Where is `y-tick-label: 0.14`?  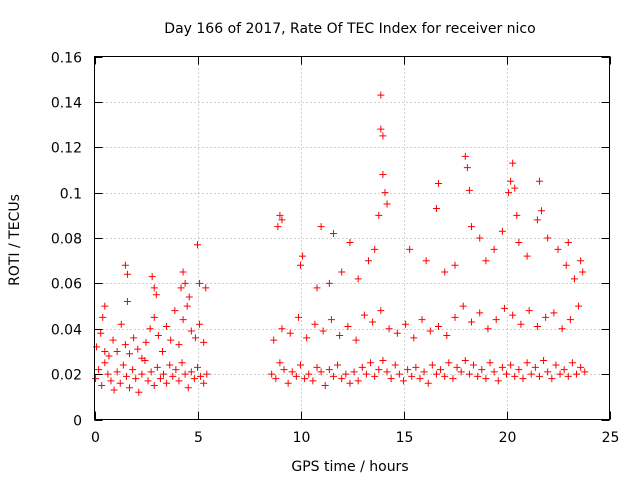 y-tick-label: 0.14 is located at coordinates (66, 104).